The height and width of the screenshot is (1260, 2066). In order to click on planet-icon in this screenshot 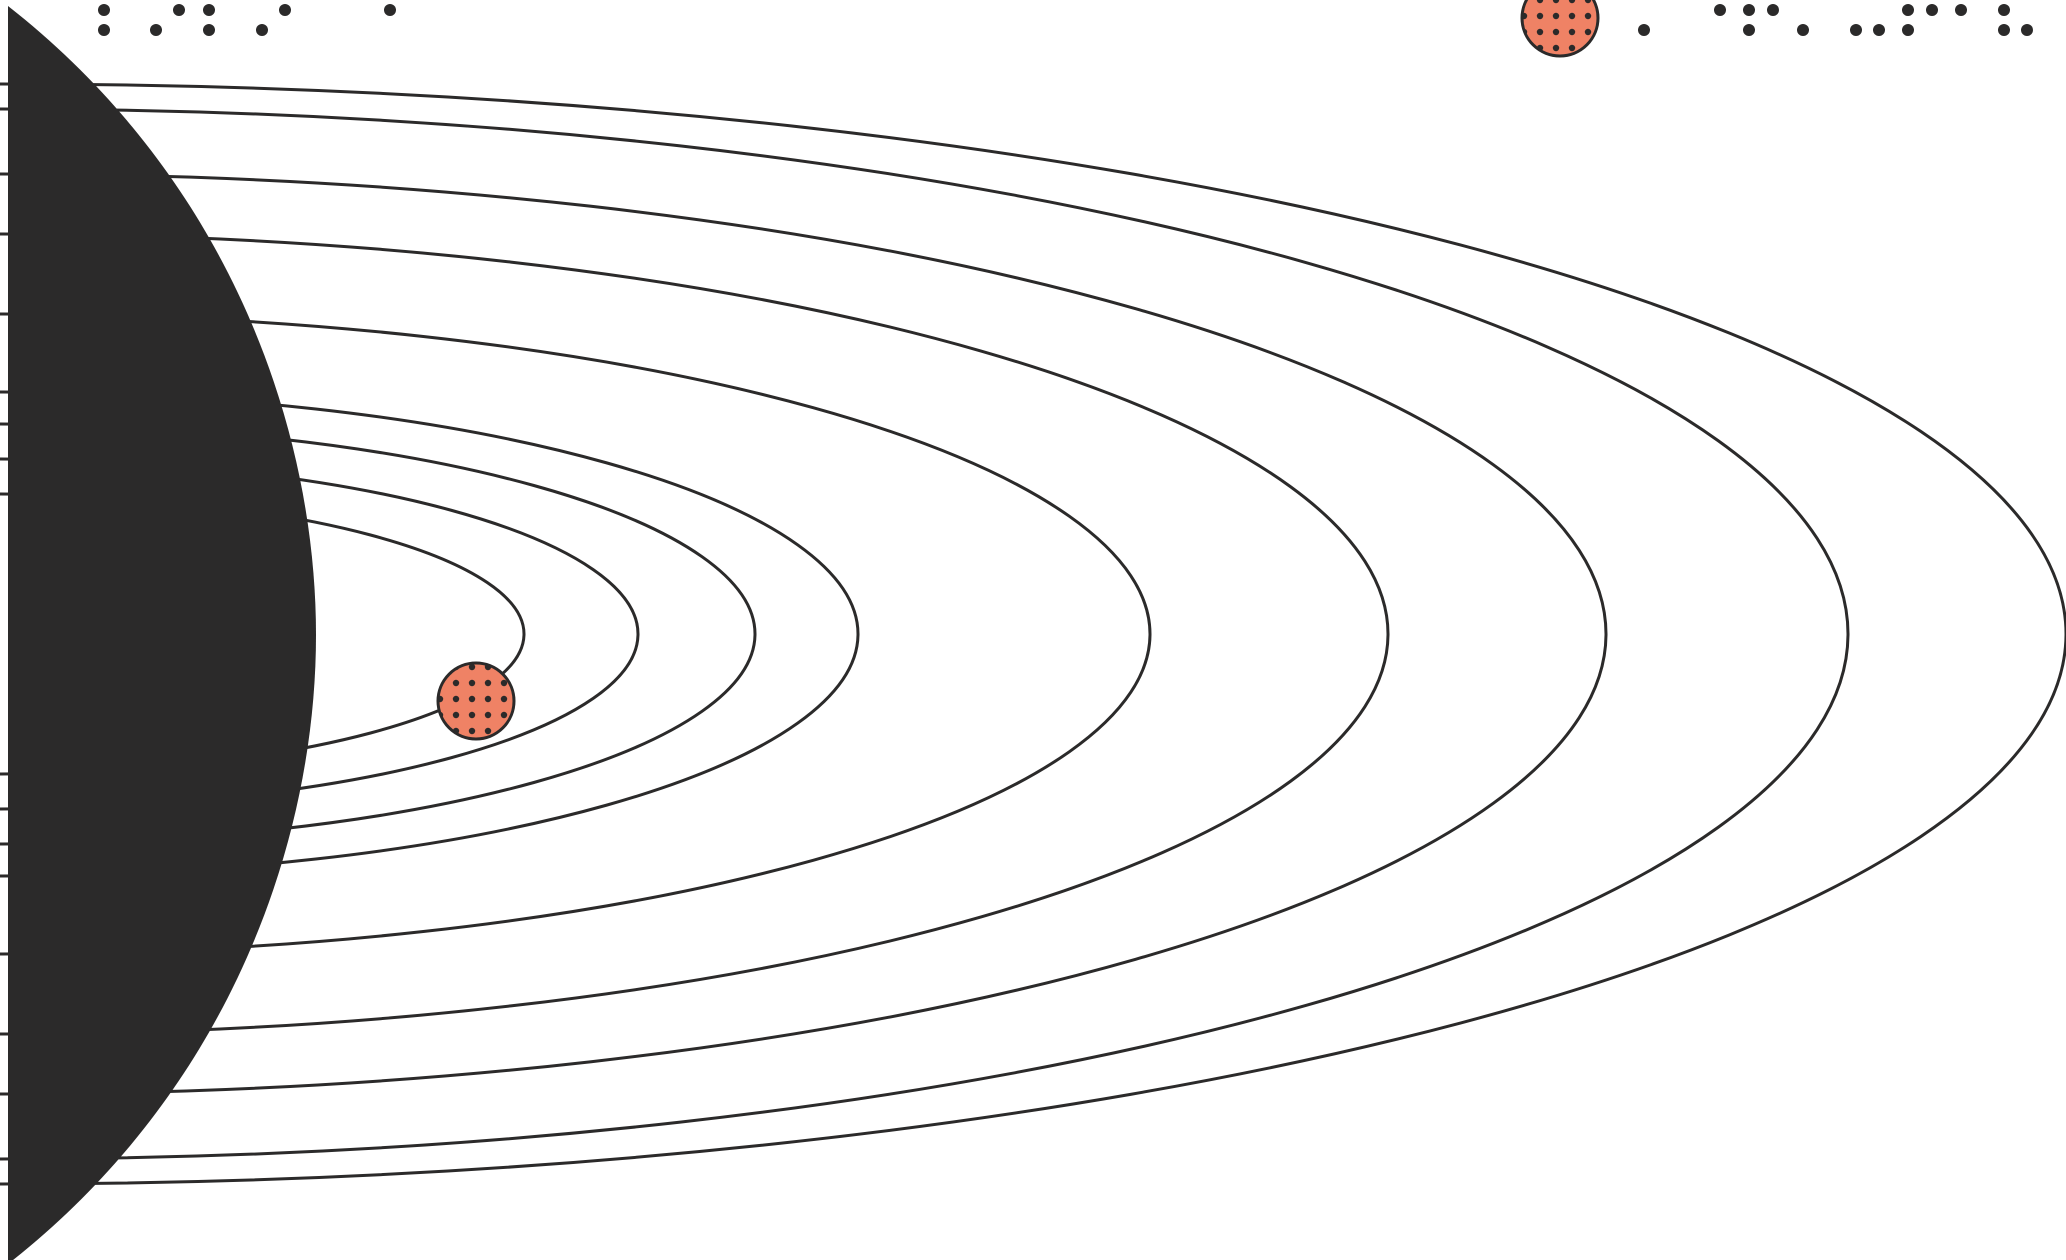, I will do `click(162, 633)`.